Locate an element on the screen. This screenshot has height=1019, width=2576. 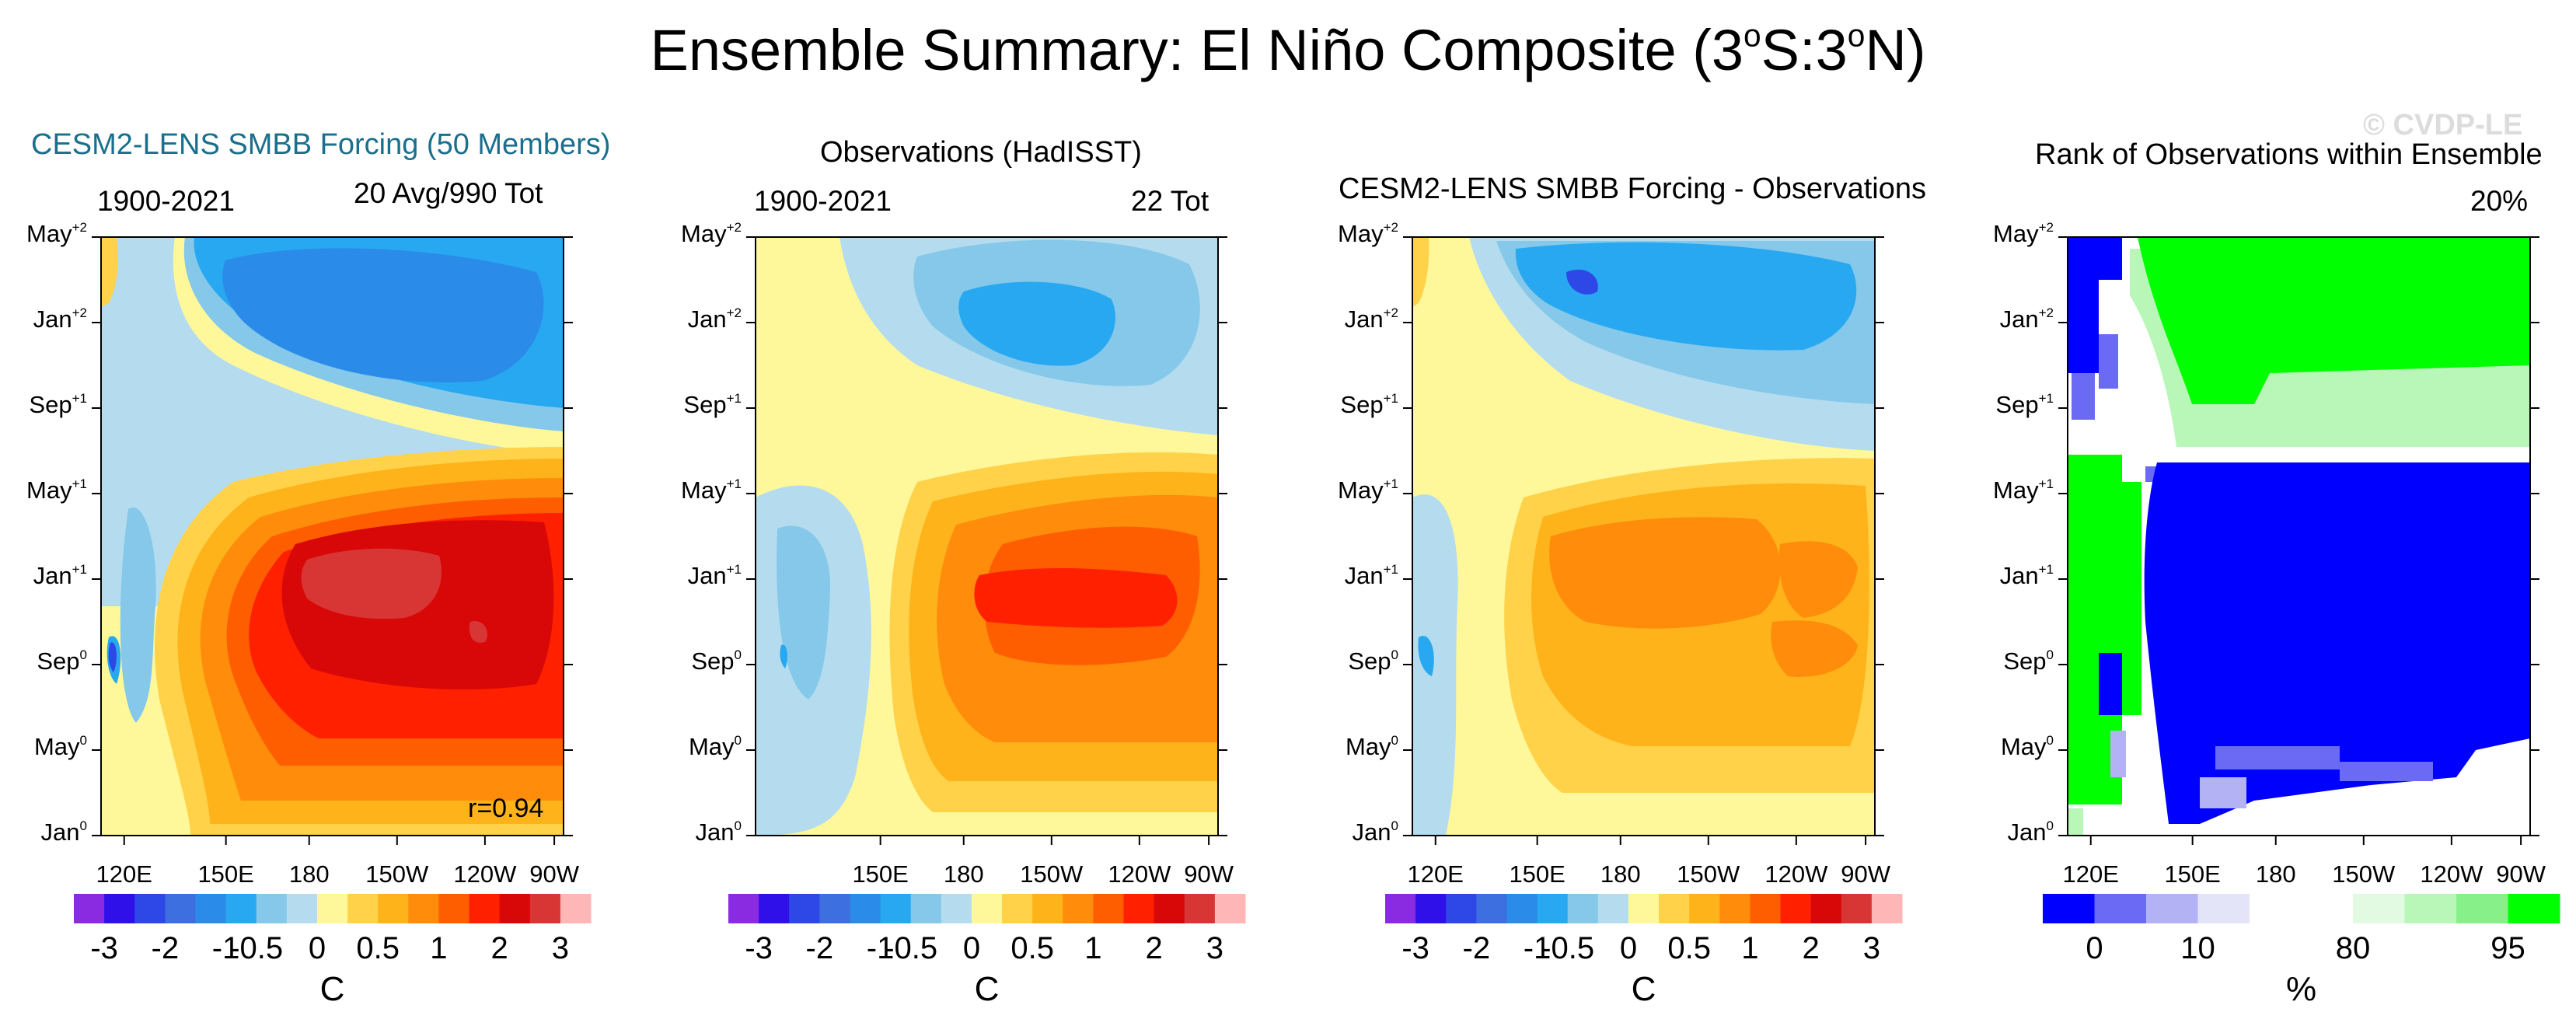
panel-4-percent: 20% is located at coordinates (2500, 201).